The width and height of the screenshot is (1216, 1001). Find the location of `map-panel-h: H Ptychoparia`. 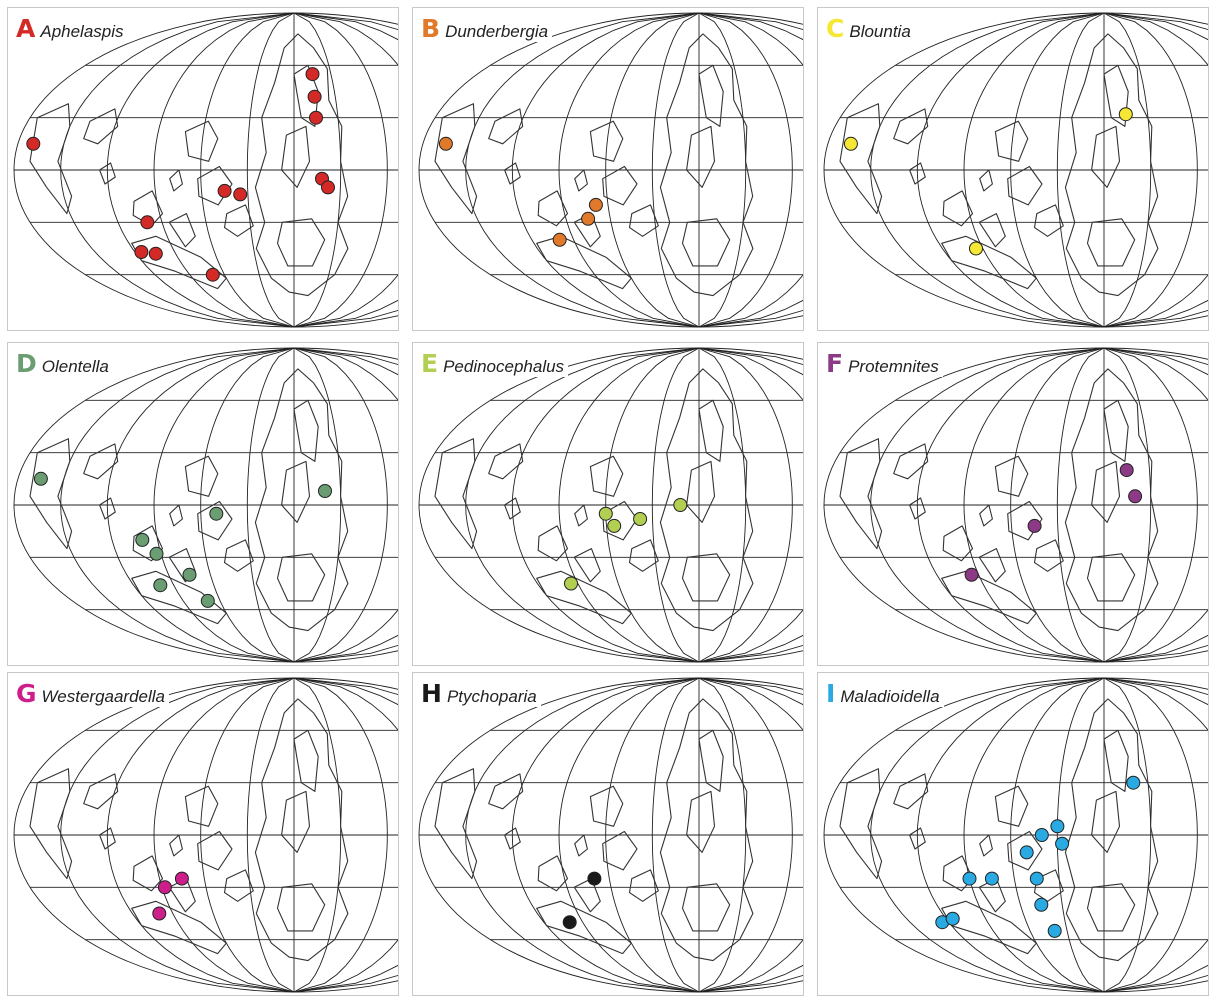

map-panel-h: H Ptychoparia is located at coordinates (608, 834).